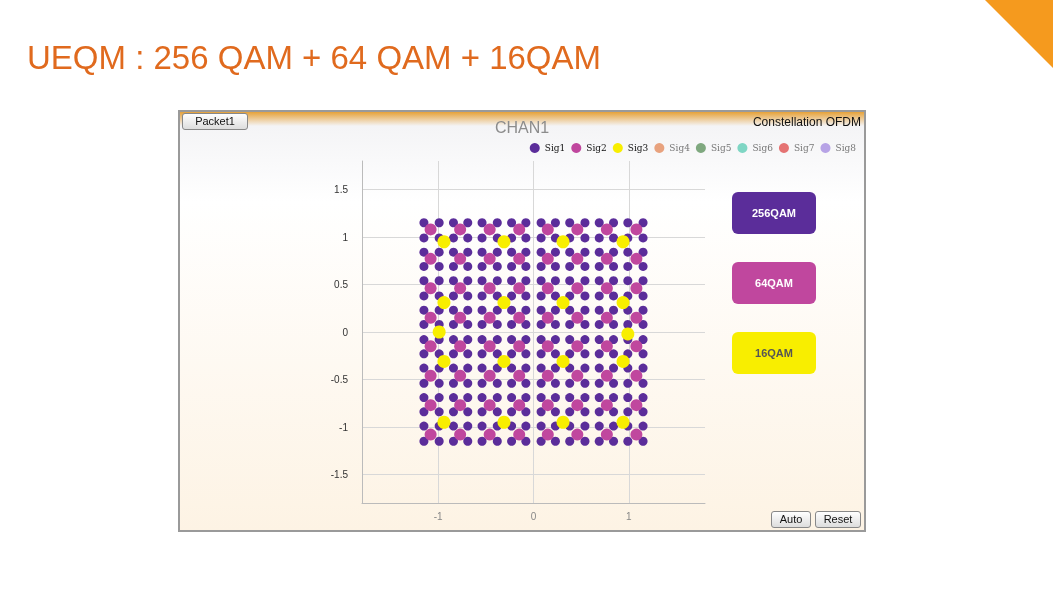 This screenshot has height=593, width=1053. What do you see at coordinates (846, 148) in the screenshot?
I see `legend-label: Sig8` at bounding box center [846, 148].